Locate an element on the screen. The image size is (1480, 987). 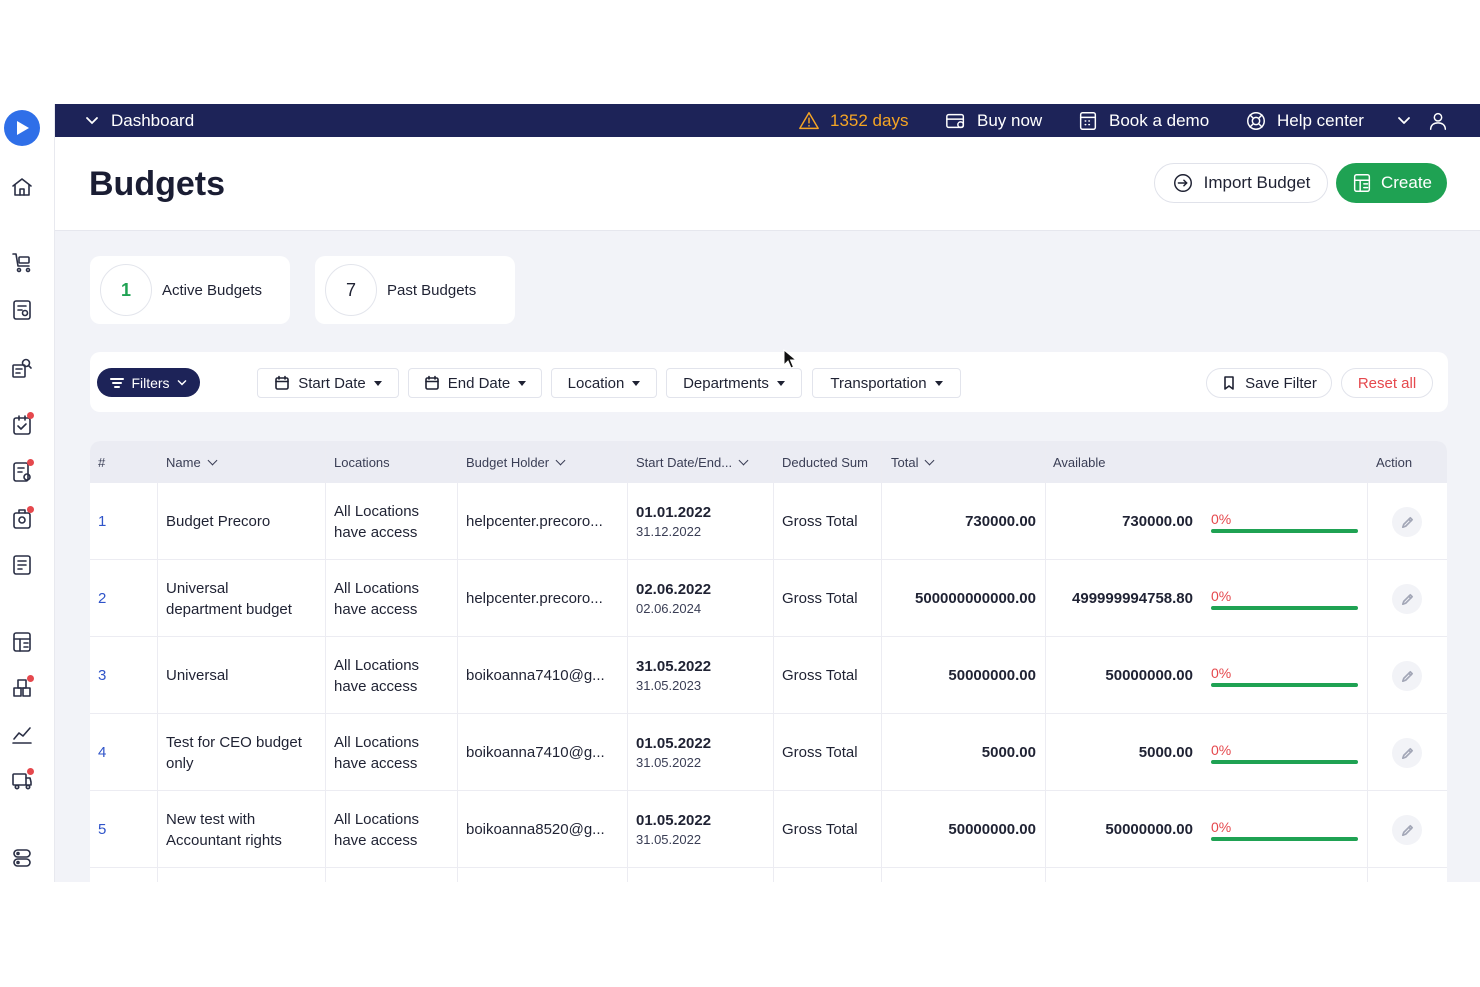
active-budgets-card: 1 Active Budgets is located at coordinates (190, 290).